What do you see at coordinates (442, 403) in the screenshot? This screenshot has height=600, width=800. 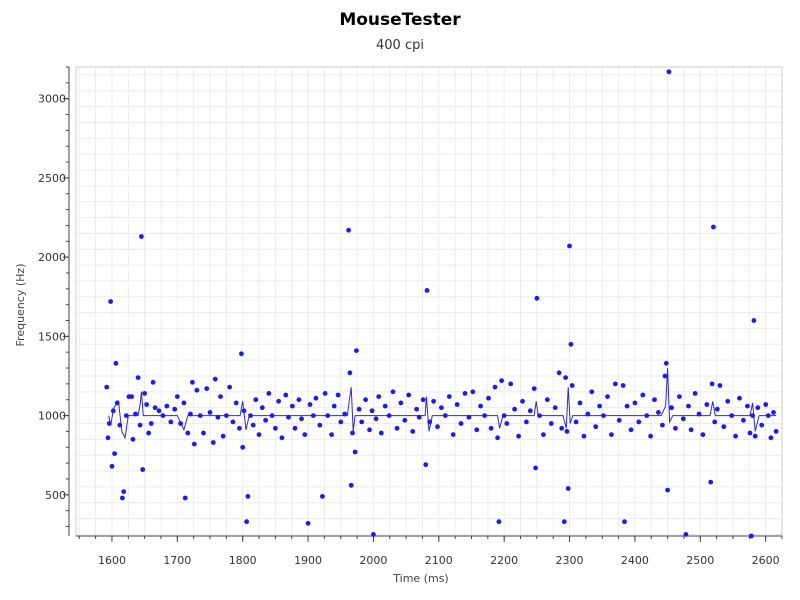 I see `series-line` at bounding box center [442, 403].